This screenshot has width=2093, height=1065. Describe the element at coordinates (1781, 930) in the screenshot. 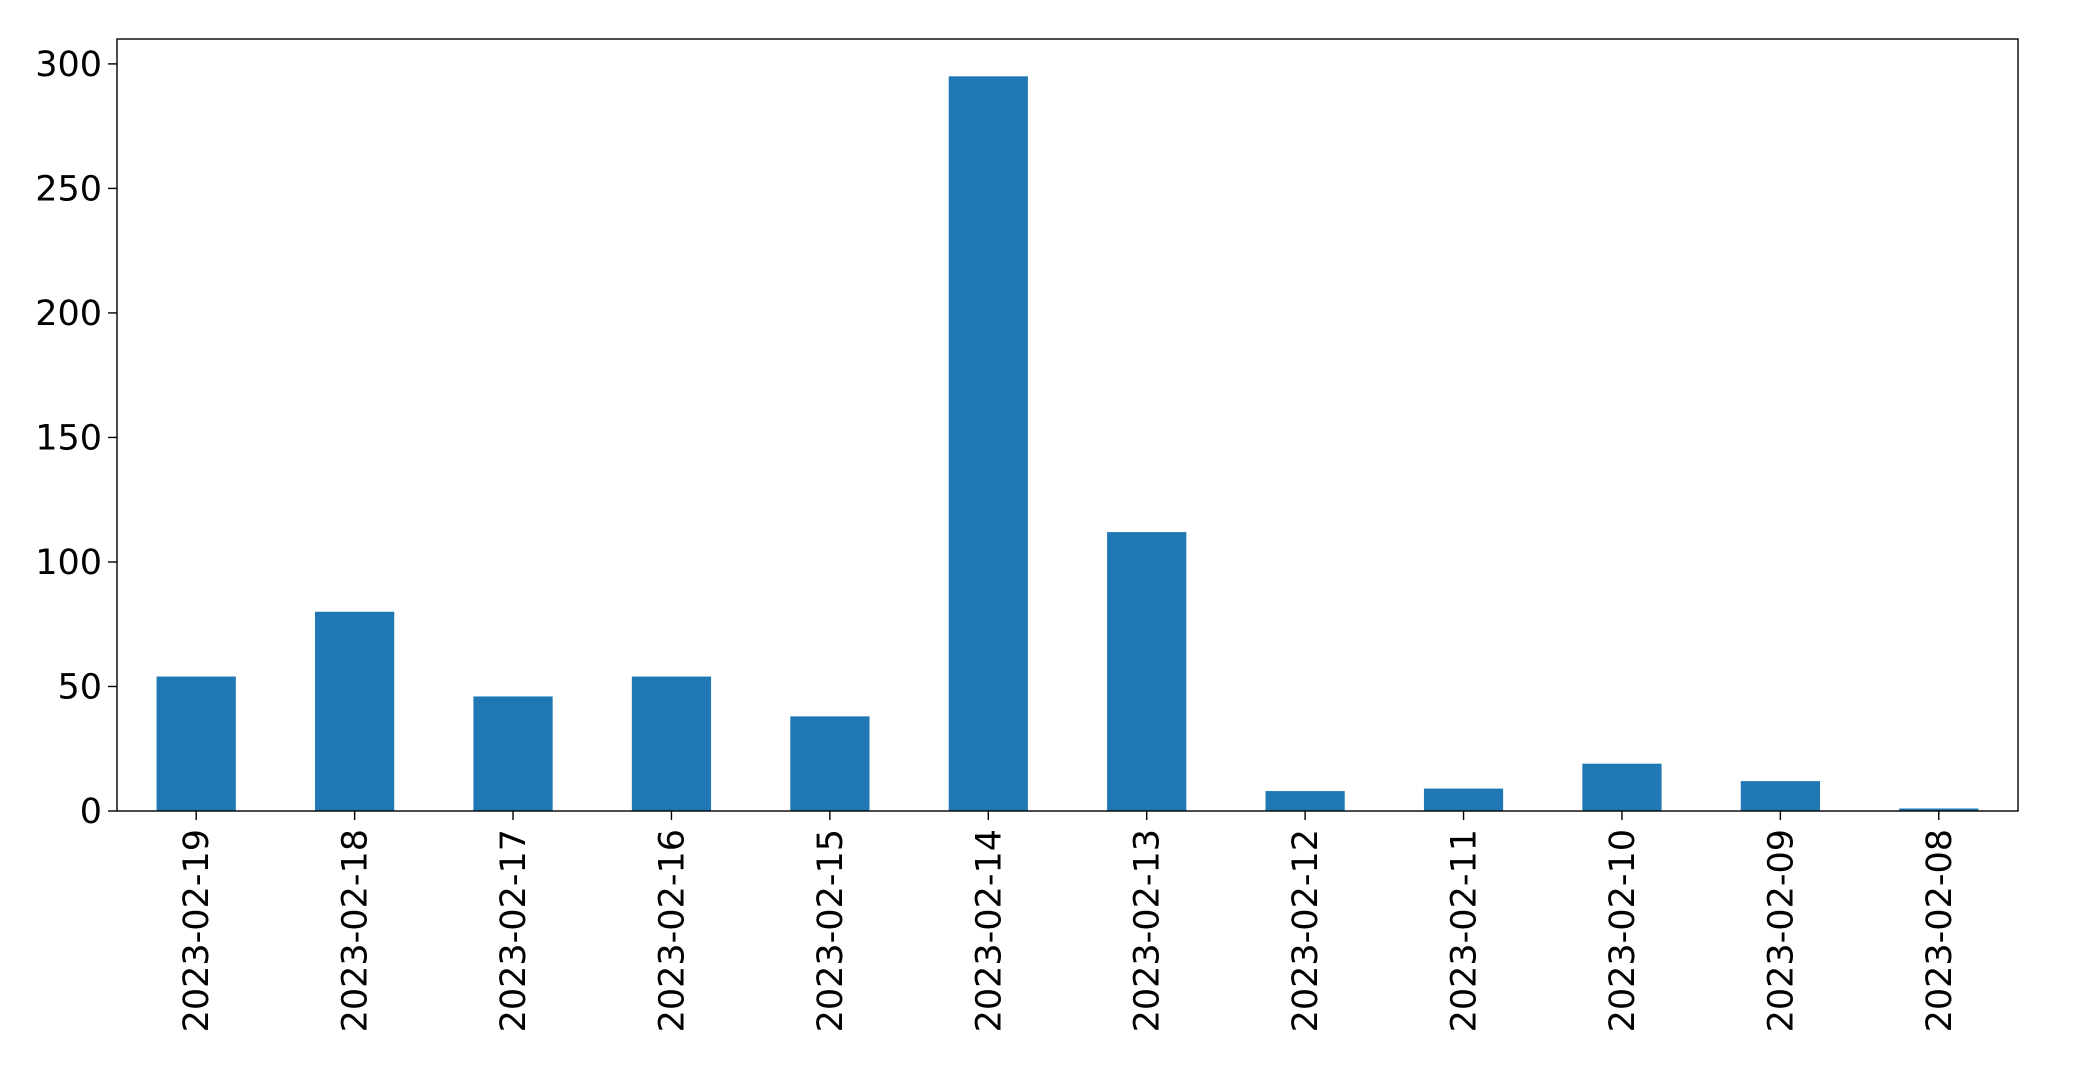

I see `x-tick-label: 2023-02-09` at that location.